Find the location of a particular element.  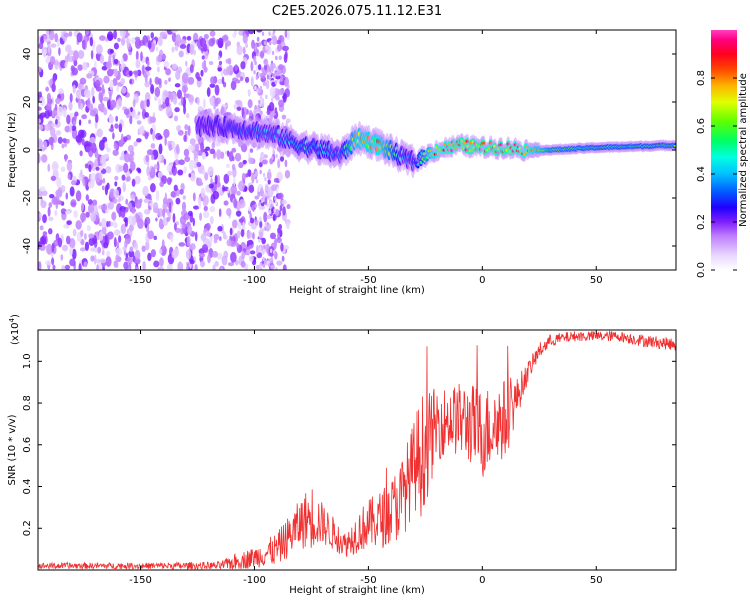

y-tick-label: 0.4 is located at coordinates (27, 487).